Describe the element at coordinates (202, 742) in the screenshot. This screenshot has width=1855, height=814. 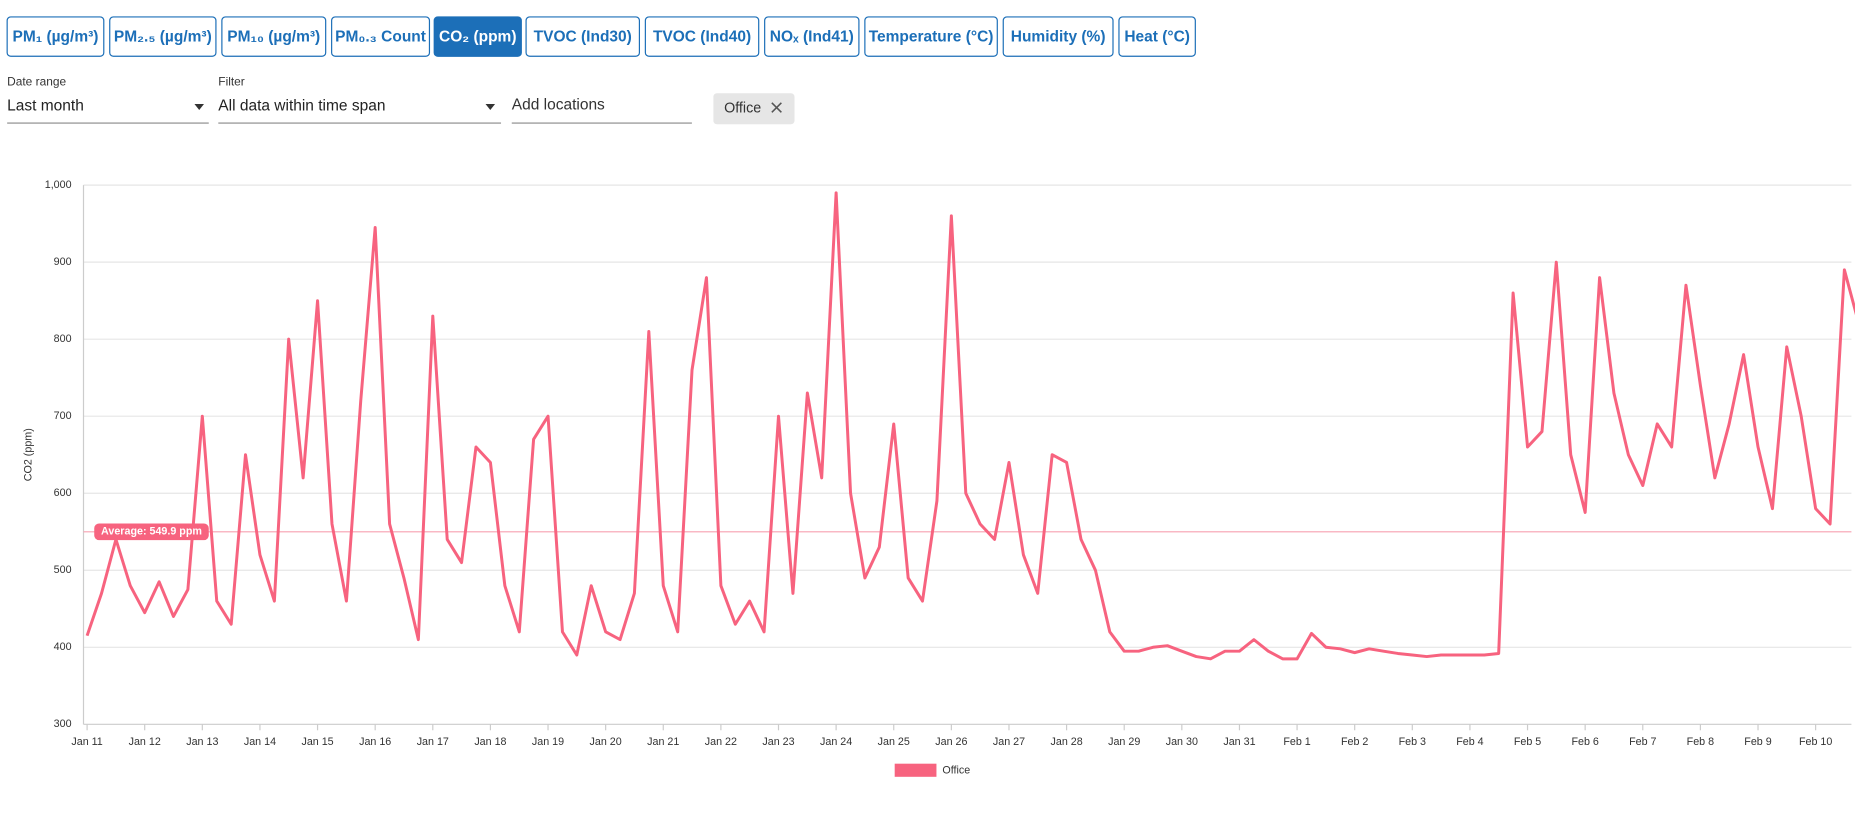
I see `x-tick-label: Jan 13` at that location.